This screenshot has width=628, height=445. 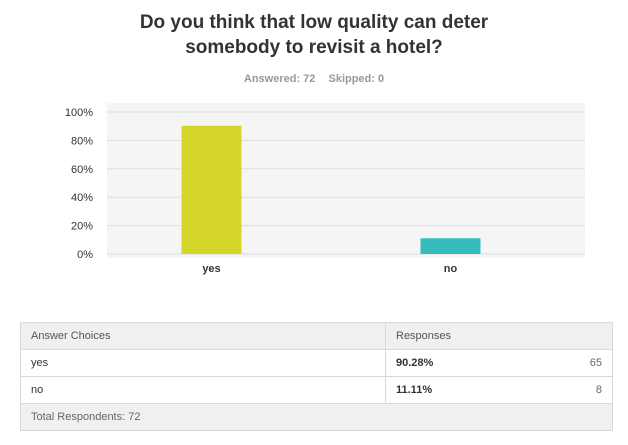 What do you see at coordinates (414, 390) in the screenshot?
I see `response-percent: 11.11%` at bounding box center [414, 390].